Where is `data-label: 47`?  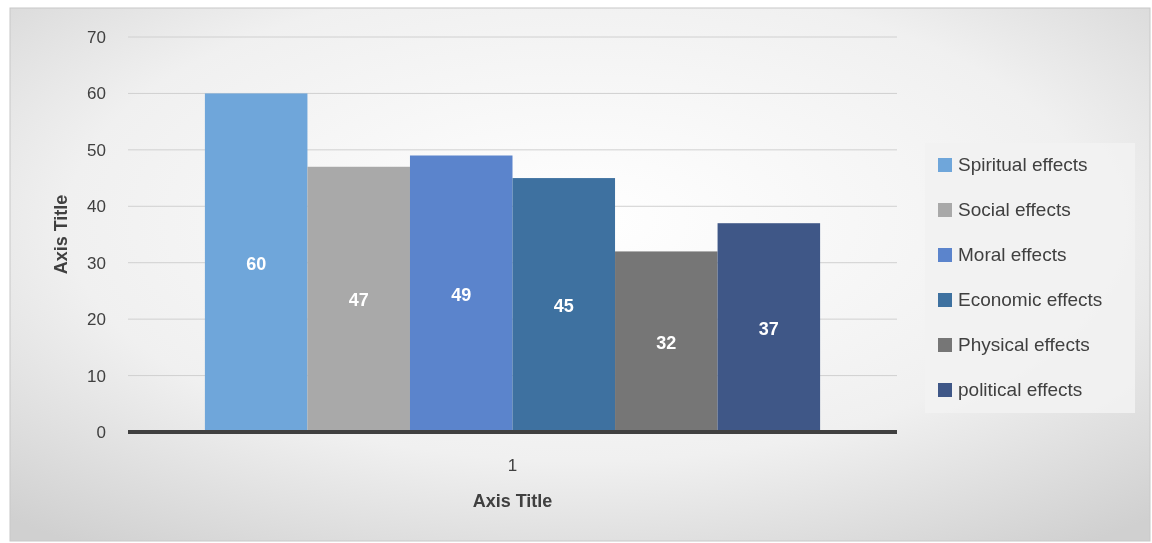
data-label: 47 is located at coordinates (358, 300).